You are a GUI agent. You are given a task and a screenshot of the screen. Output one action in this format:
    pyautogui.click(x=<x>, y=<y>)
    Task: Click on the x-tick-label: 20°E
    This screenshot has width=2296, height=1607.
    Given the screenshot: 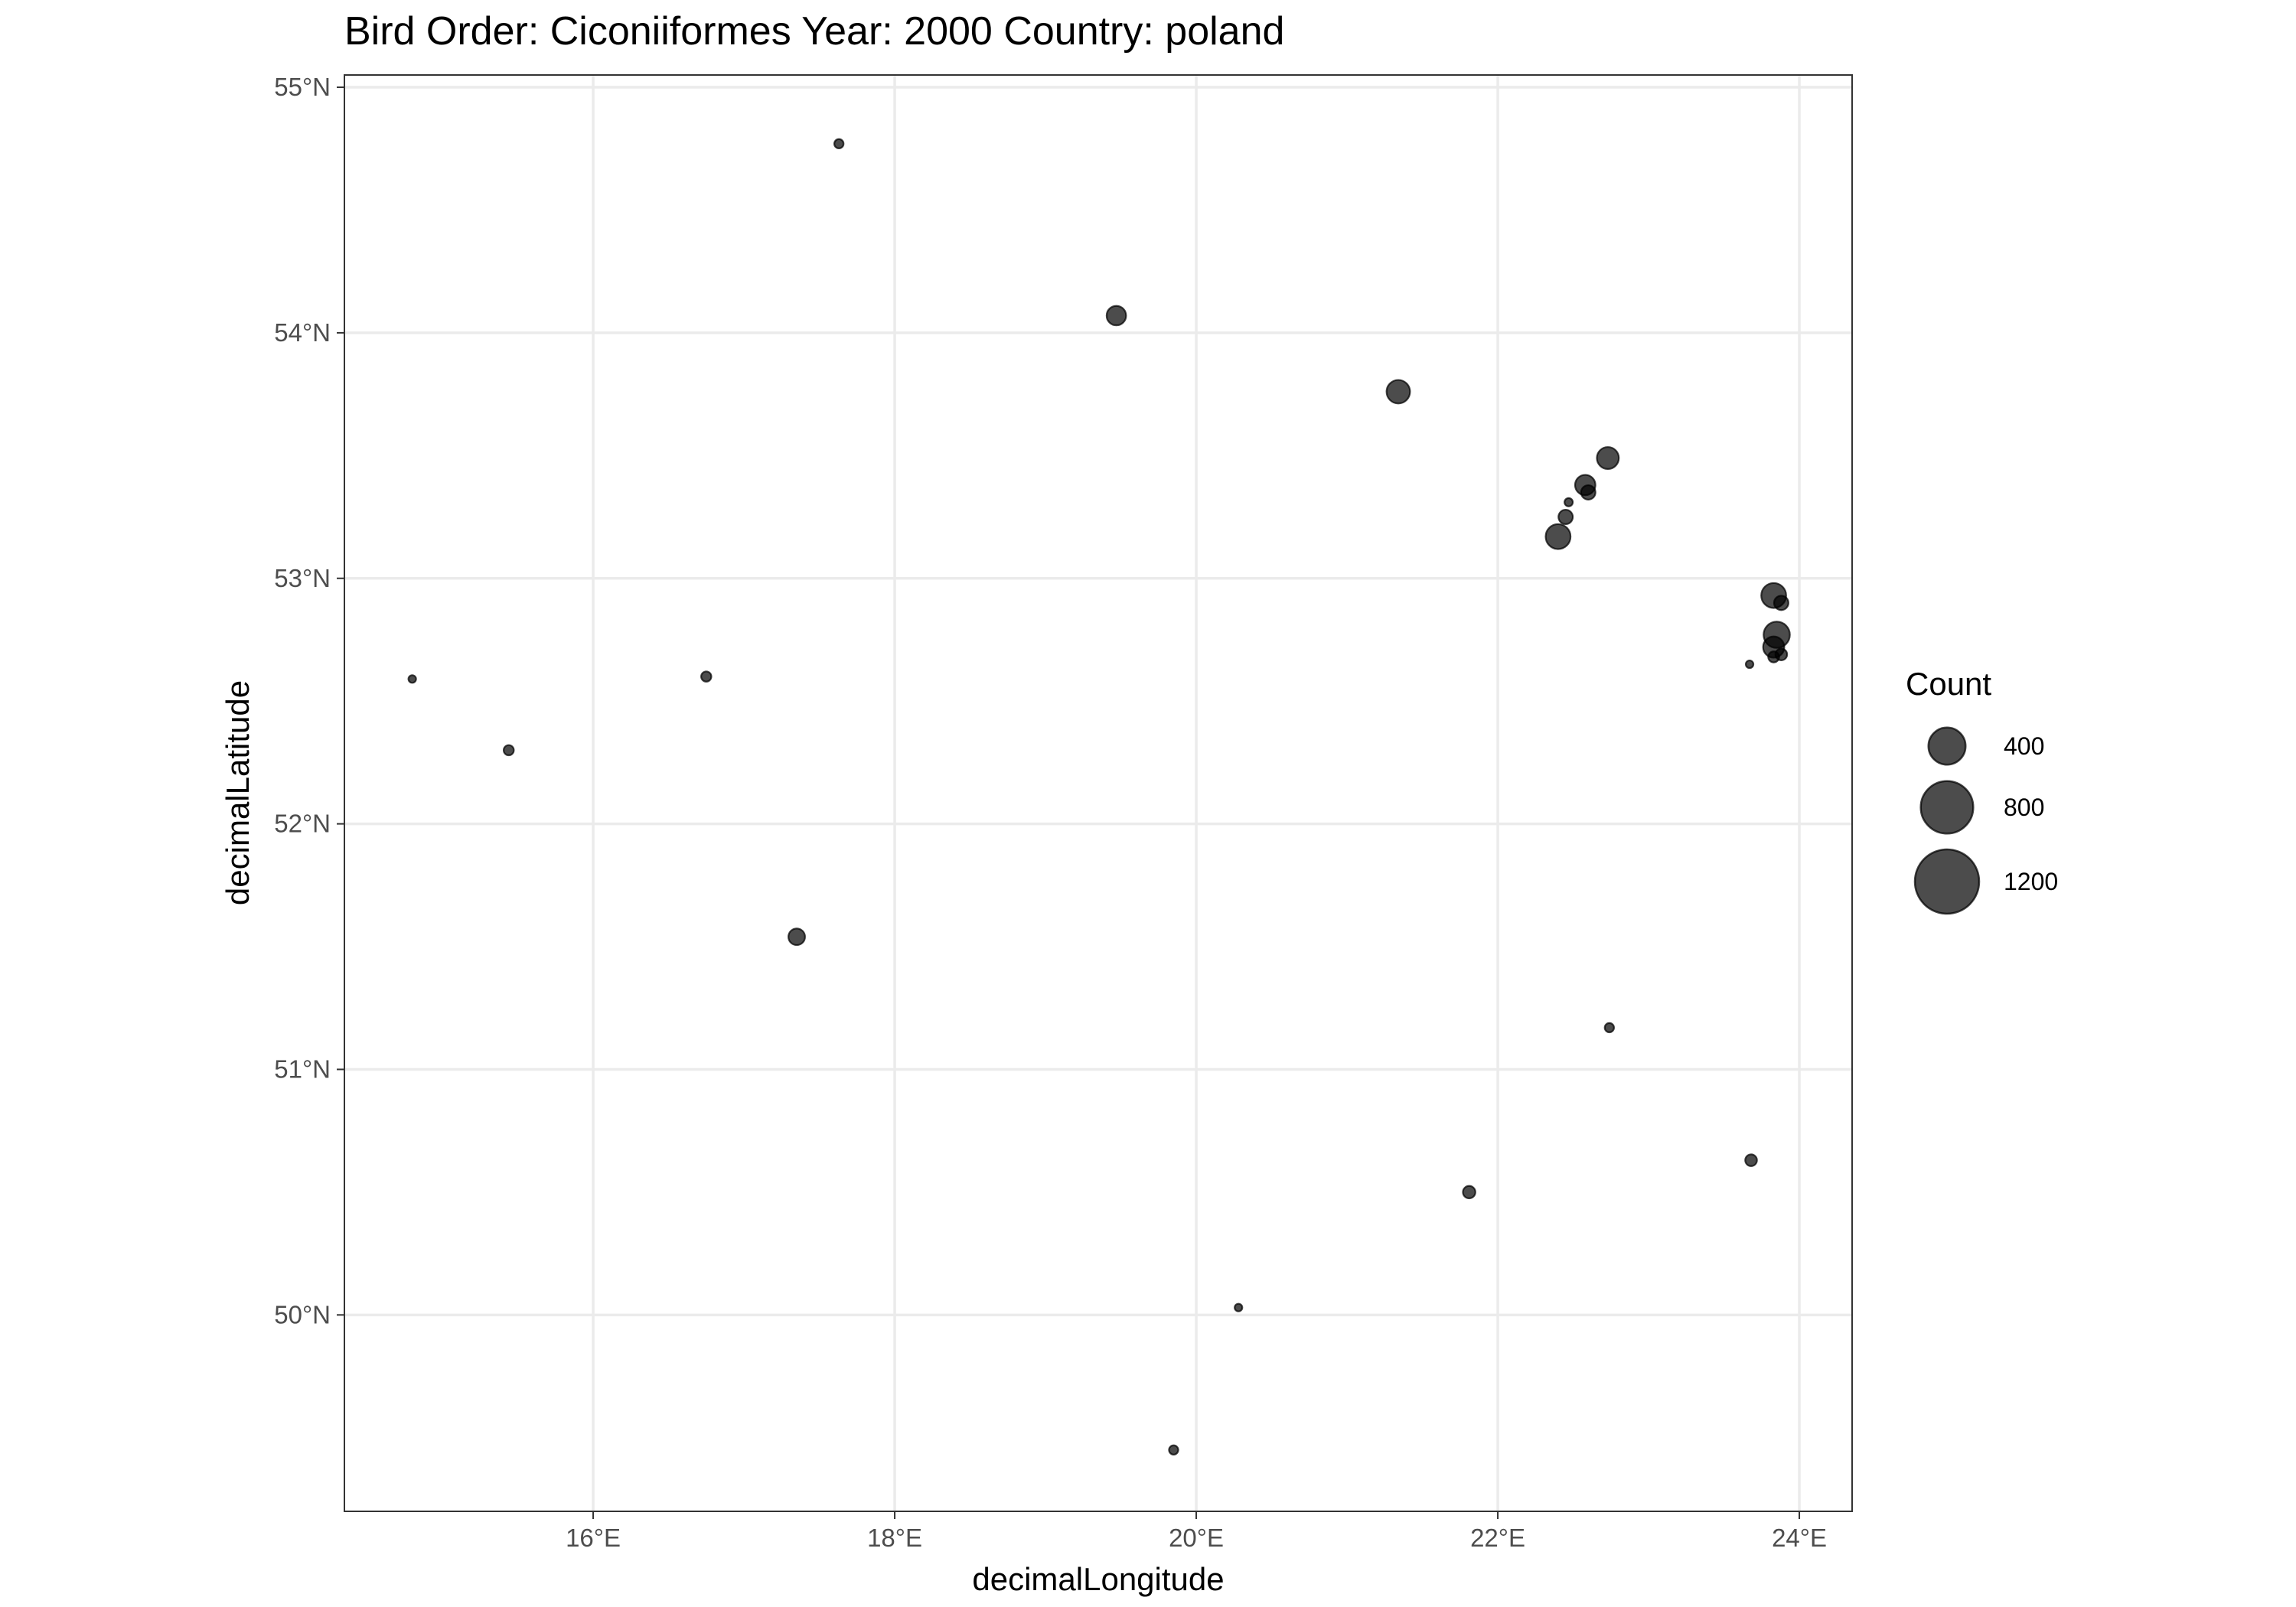 What is the action you would take?
    pyautogui.click(x=1196, y=1538)
    